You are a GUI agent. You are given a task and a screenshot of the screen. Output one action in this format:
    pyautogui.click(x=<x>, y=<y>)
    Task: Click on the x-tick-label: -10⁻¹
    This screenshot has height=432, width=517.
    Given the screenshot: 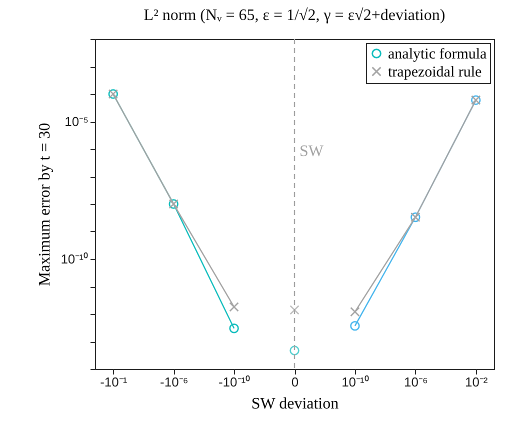 What is the action you would take?
    pyautogui.click(x=114, y=382)
    